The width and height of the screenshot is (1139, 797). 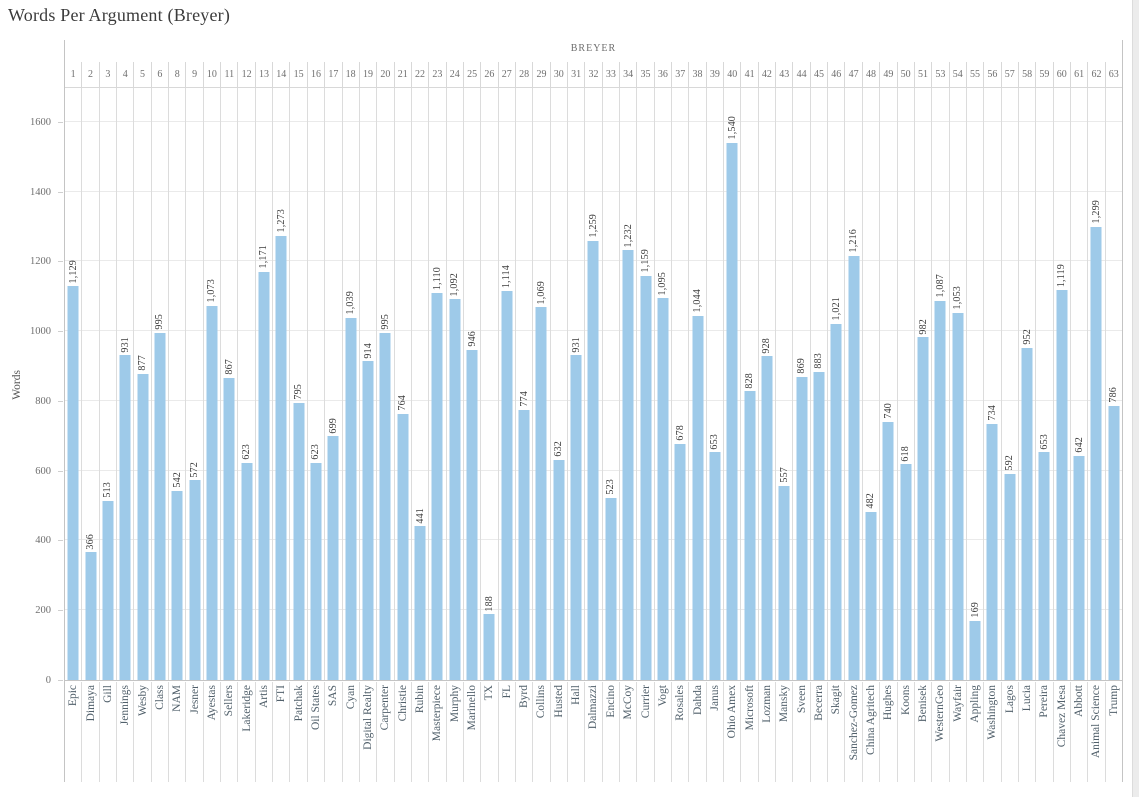 I want to click on x-axis-label-cell: Wayfair, so click(x=958, y=732).